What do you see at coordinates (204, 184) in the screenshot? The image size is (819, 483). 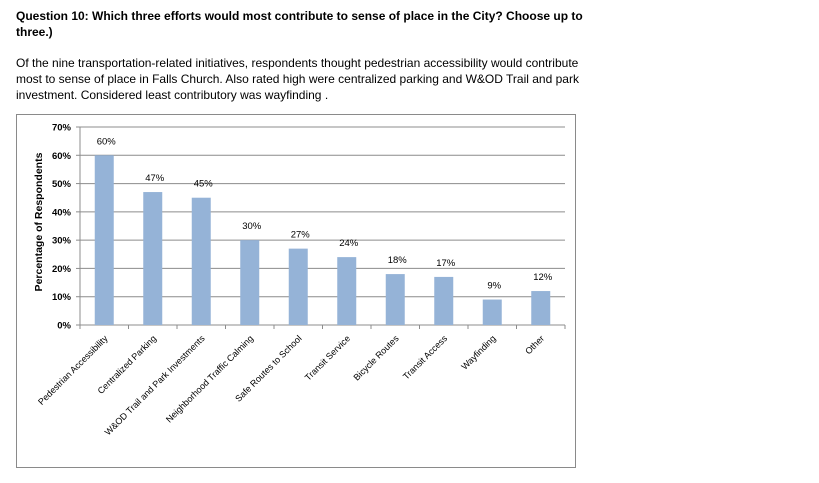 I see `data-label: 45%` at bounding box center [204, 184].